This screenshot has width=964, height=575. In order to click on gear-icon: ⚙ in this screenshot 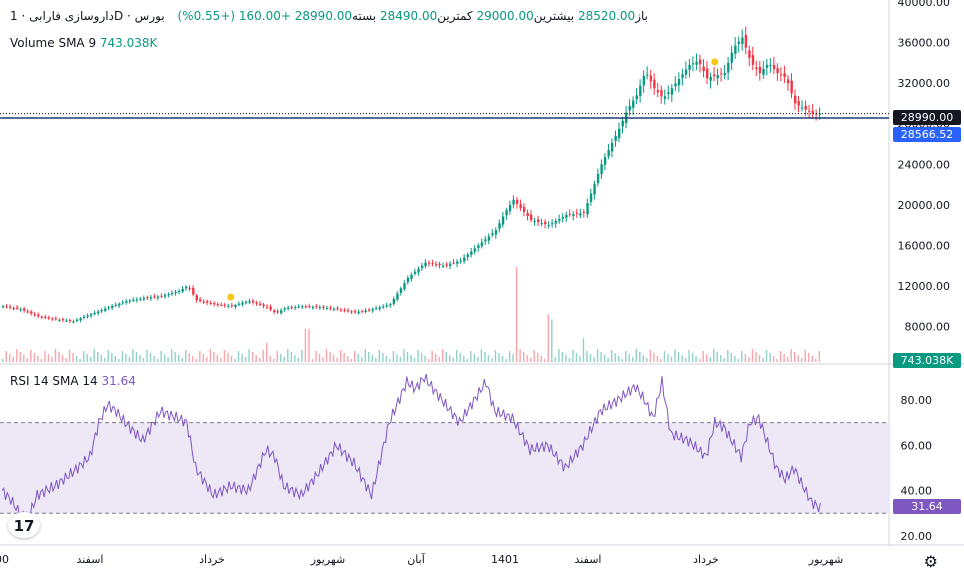, I will do `click(930, 561)`.